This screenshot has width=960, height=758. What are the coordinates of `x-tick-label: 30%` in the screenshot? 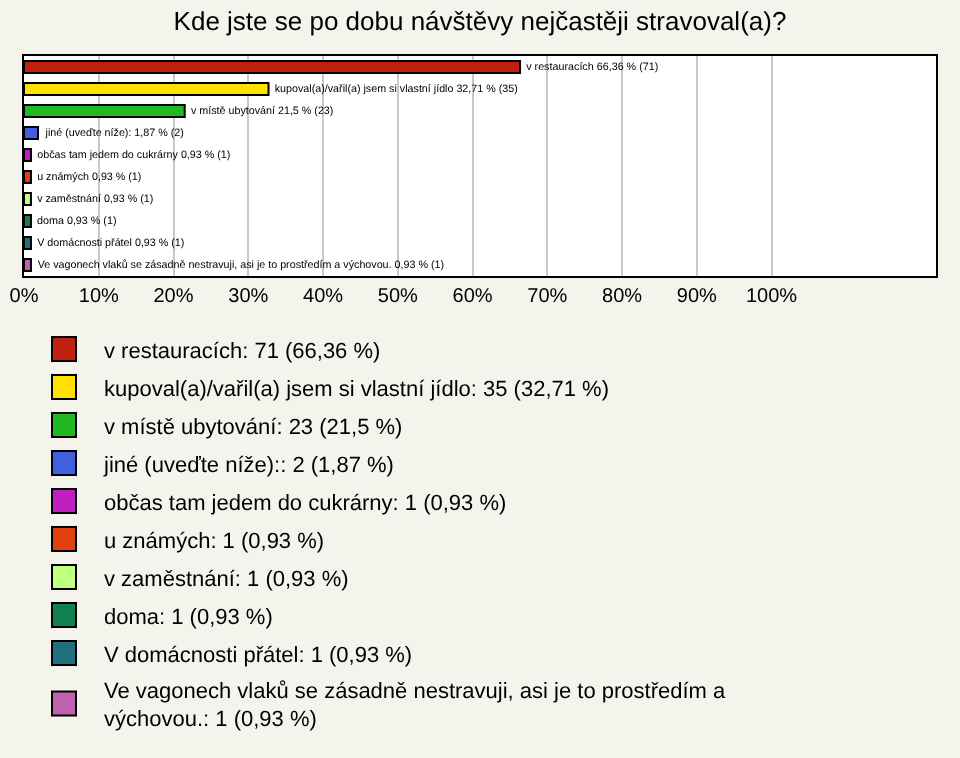 It's located at (248, 297).